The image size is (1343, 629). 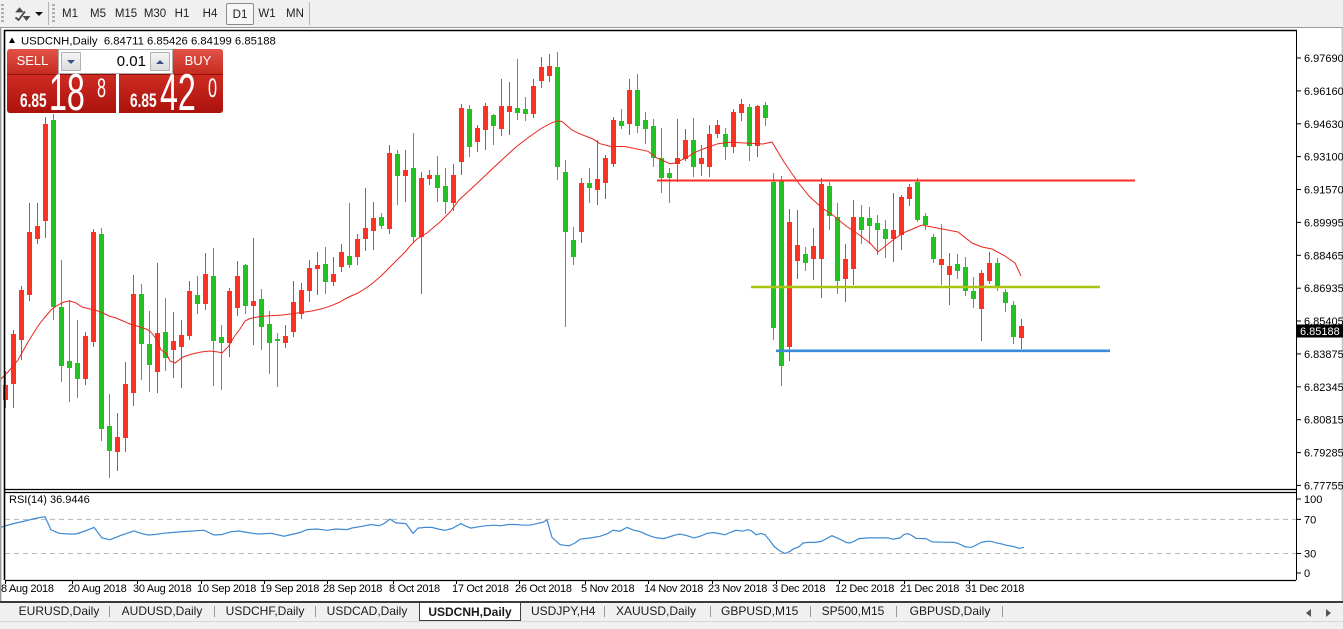 What do you see at coordinates (1323, 355) in the screenshot?
I see `svg-text: 6.83875` at bounding box center [1323, 355].